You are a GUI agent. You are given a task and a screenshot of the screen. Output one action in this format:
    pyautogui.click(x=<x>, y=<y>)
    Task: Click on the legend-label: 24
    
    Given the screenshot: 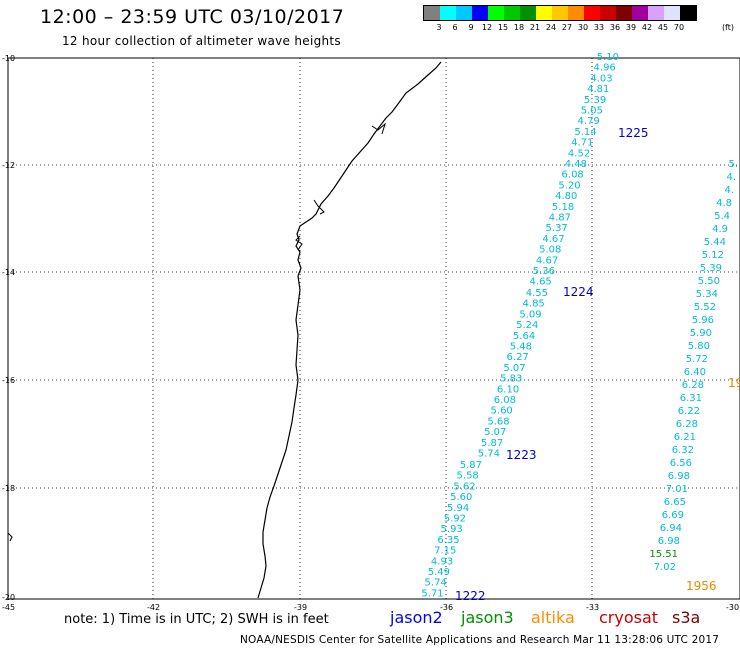 What is the action you would take?
    pyautogui.click(x=551, y=27)
    